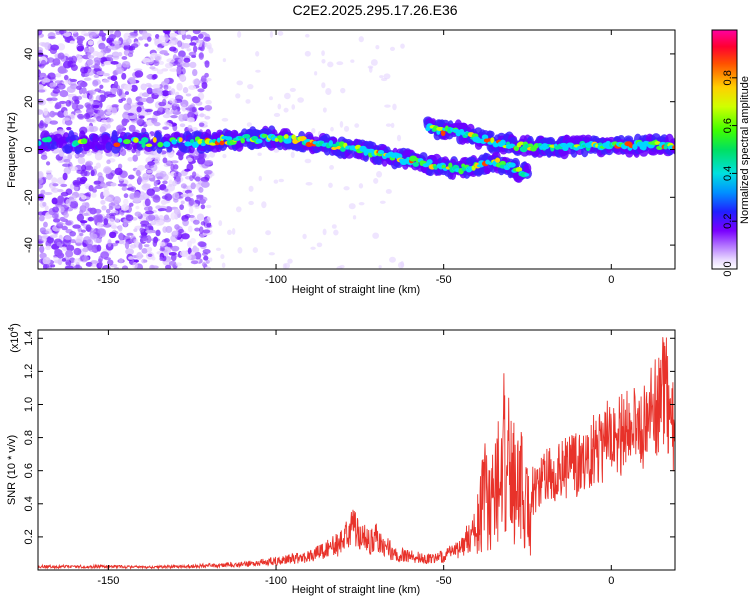 This screenshot has width=750, height=600. I want to click on snr-y-tick-label: 0.8, so click(29, 437).